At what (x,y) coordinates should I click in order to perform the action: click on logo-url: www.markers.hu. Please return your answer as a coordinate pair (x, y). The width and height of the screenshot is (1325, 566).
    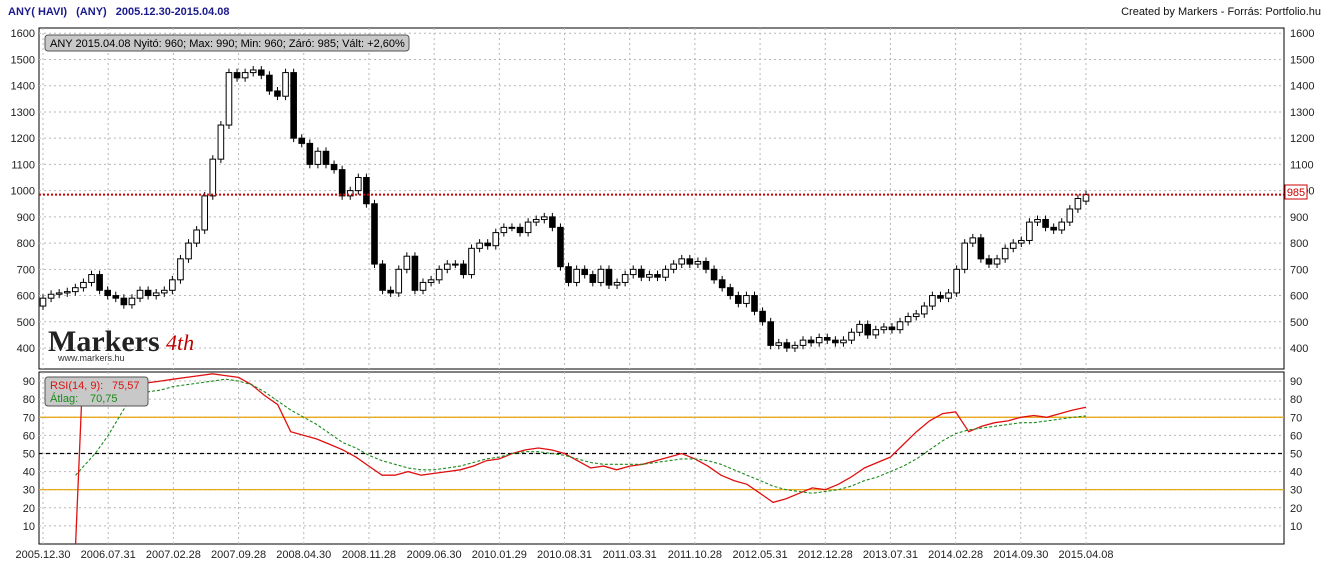
    Looking at the image, I should click on (91, 358).